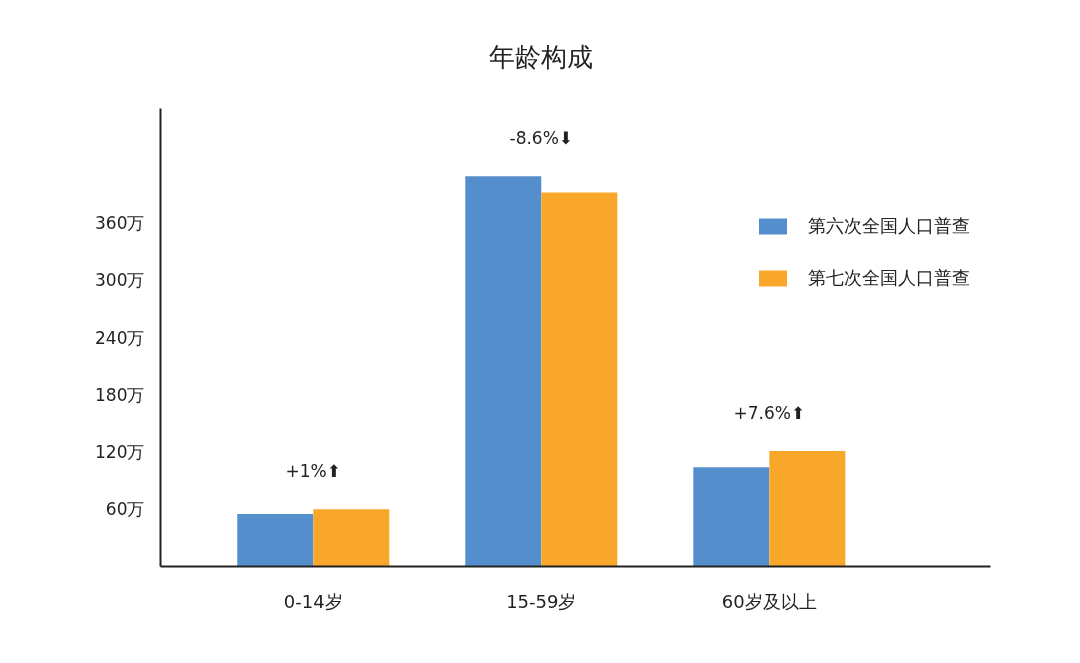 Image resolution: width=1080 pixels, height=663 pixels. I want to click on x-tick-label: 0-14岁, so click(313, 601).